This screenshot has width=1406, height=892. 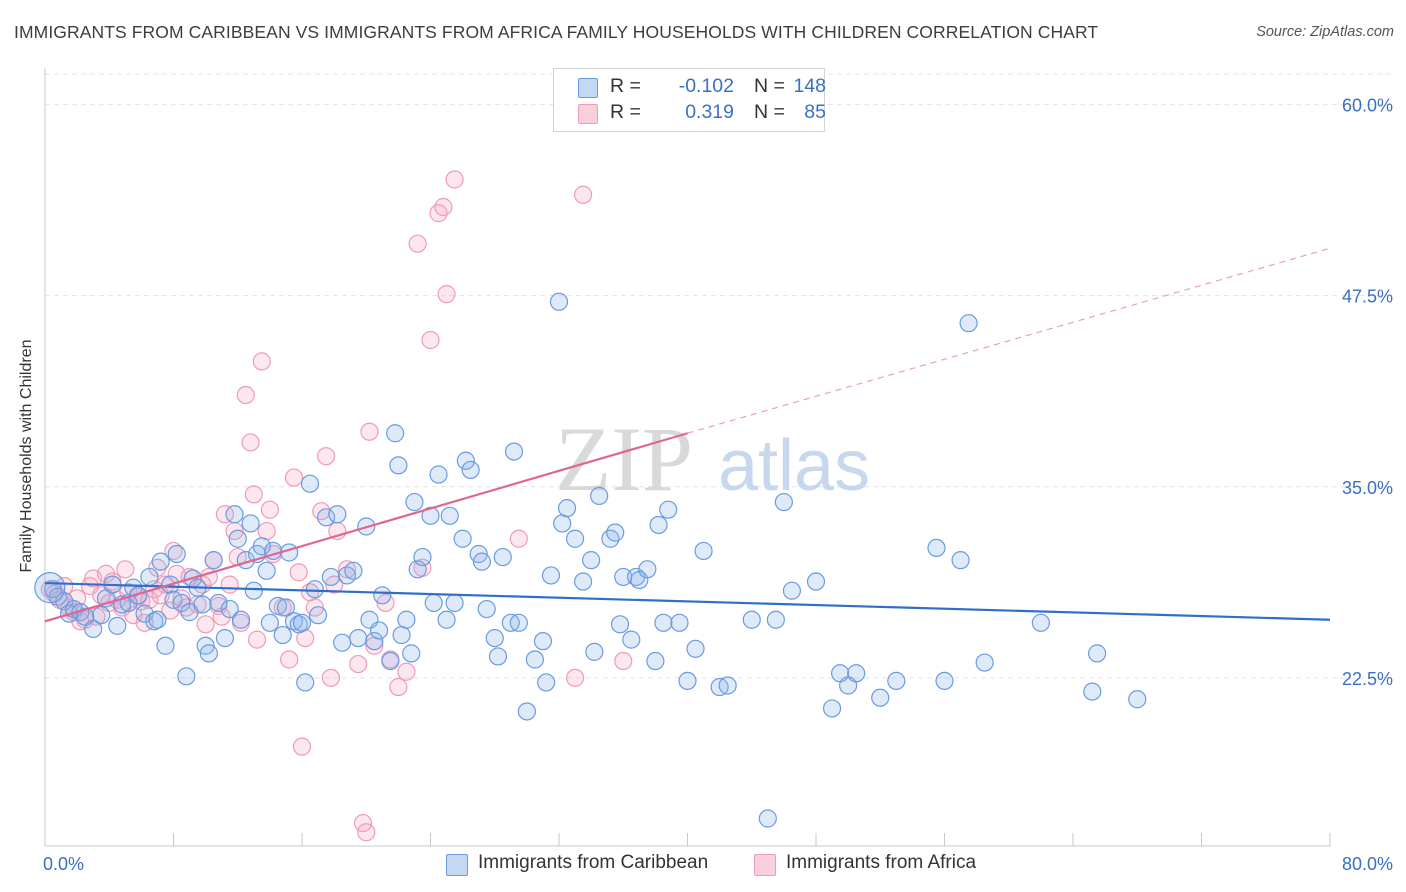 I want to click on y-tick-label: 22.5%, so click(x=1367, y=679).